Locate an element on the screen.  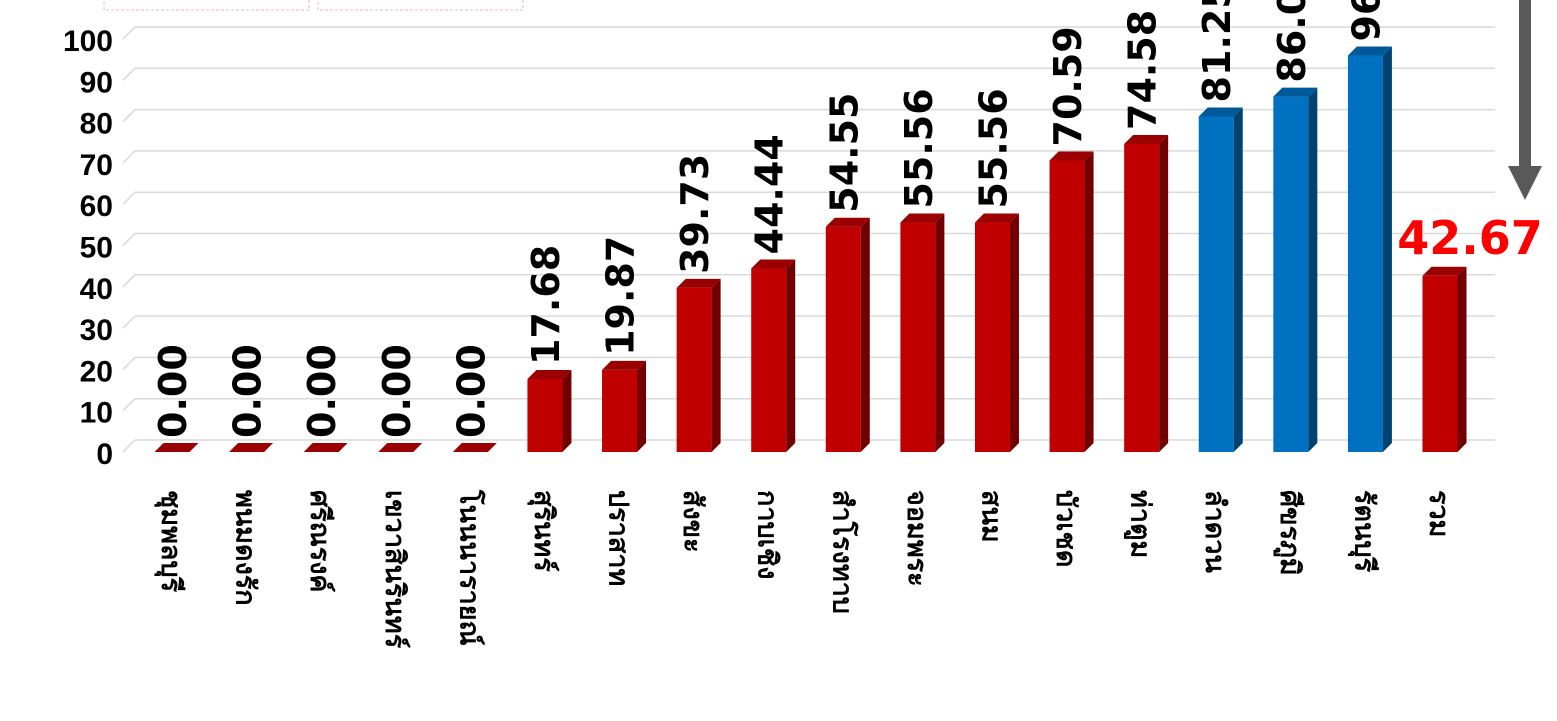
x-tick-label: สังขะ is located at coordinates (692, 521).